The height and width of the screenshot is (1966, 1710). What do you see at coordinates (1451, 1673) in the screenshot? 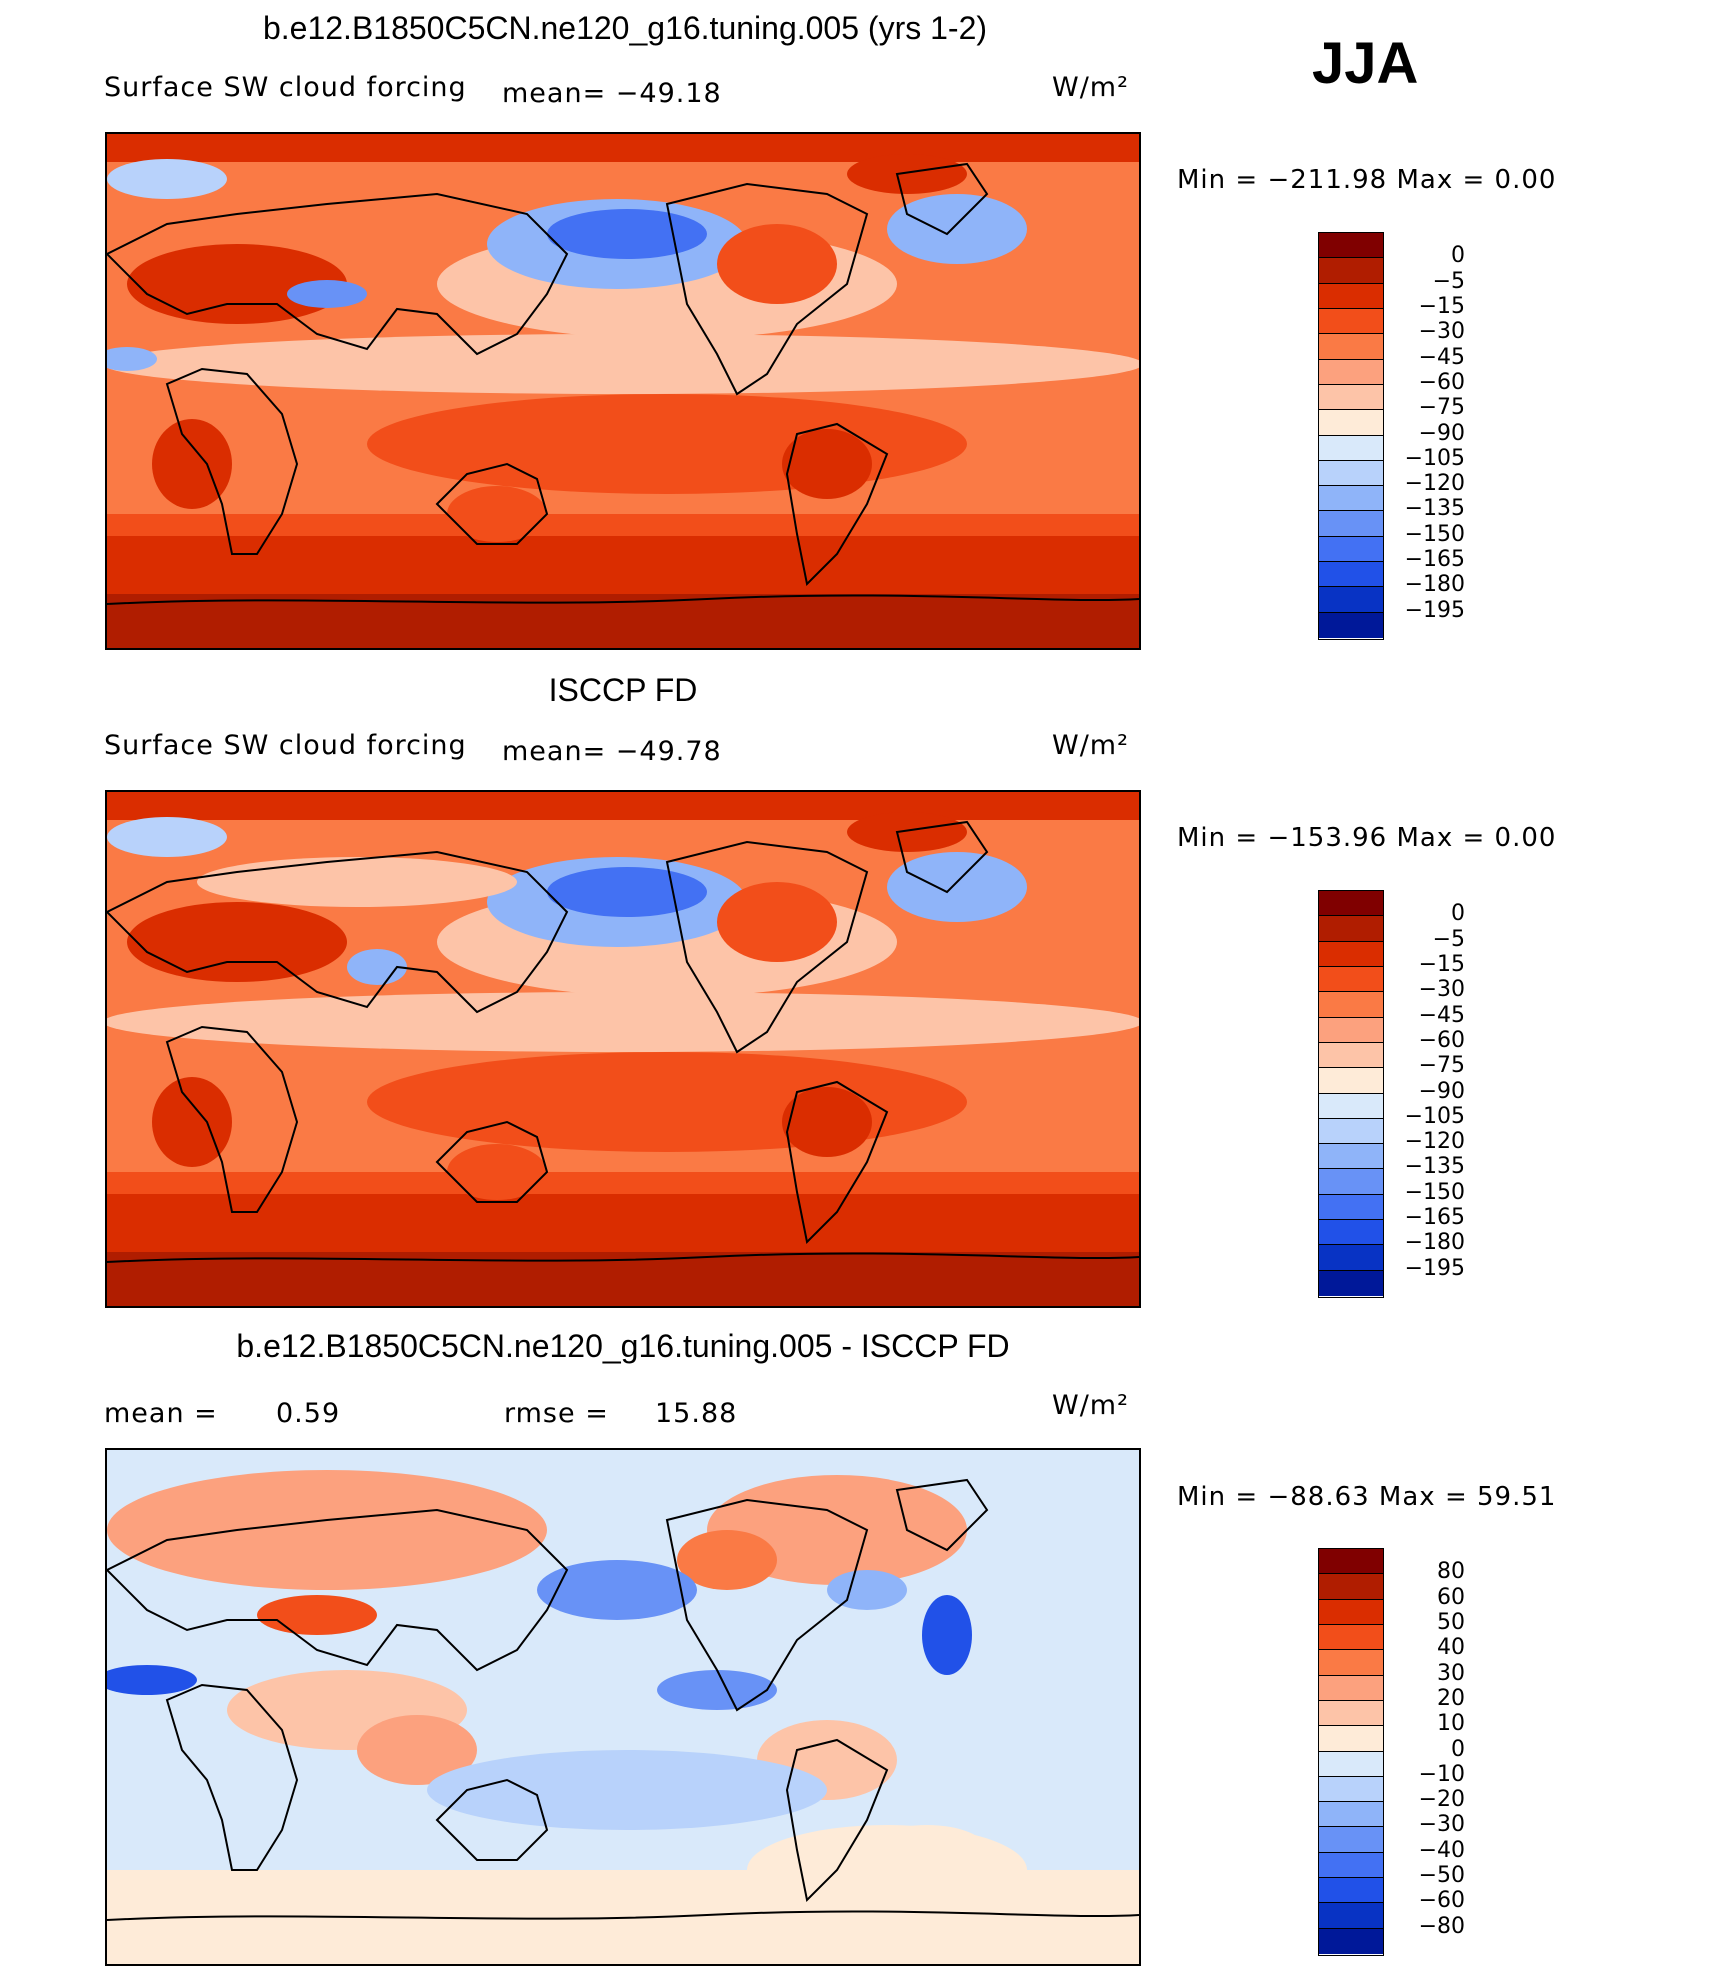
I see `colorbar-label: 30` at bounding box center [1451, 1673].